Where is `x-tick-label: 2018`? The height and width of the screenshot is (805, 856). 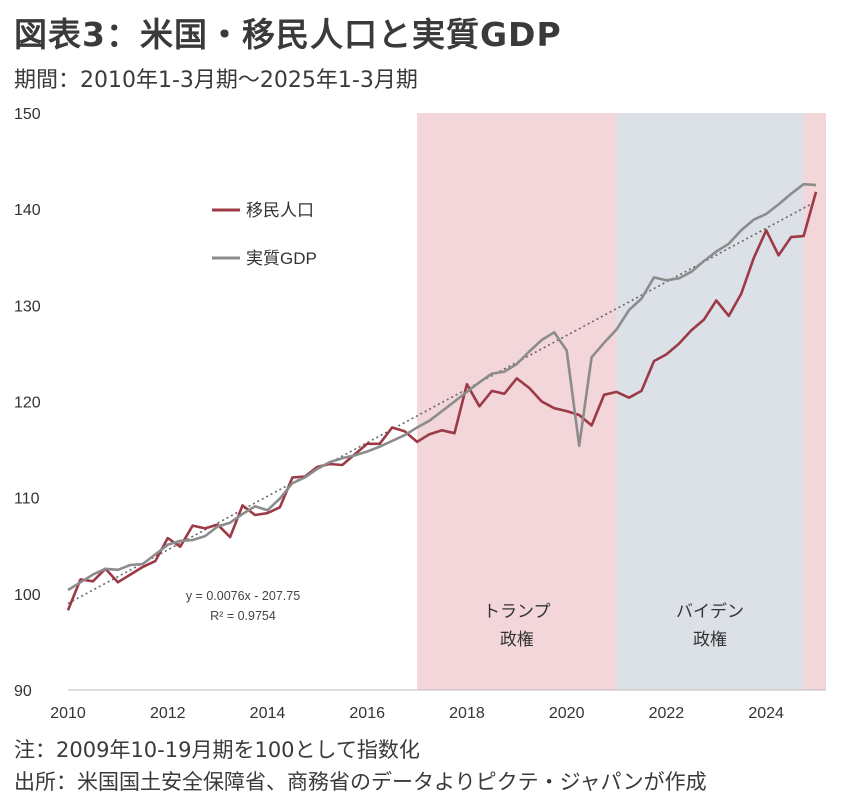 x-tick-label: 2018 is located at coordinates (467, 713).